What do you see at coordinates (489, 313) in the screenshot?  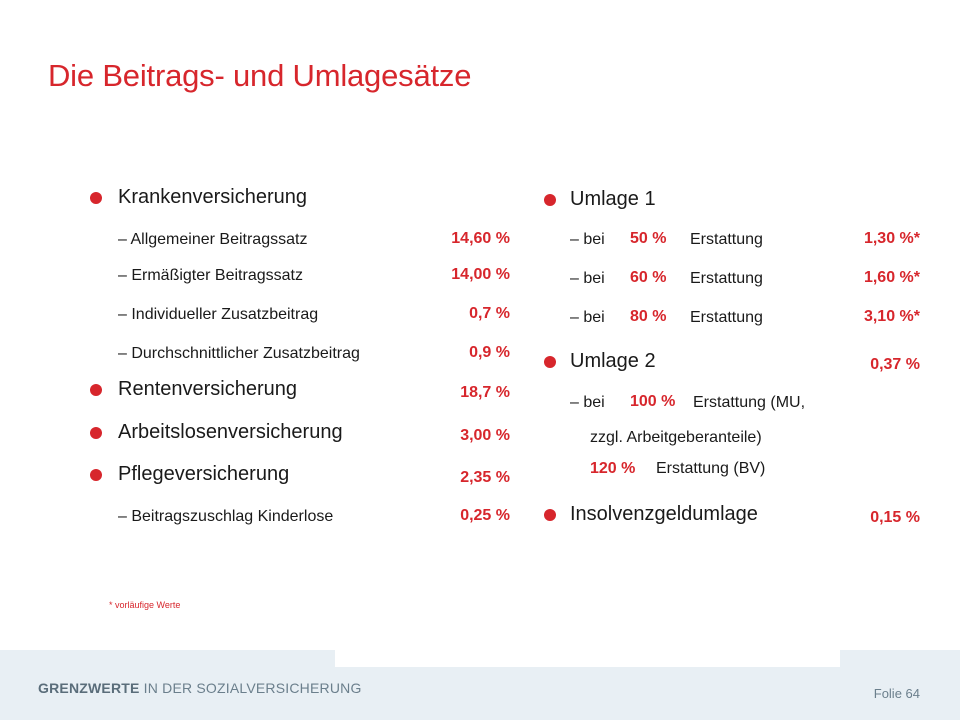 I see `sub-item-value: 0,7 %` at bounding box center [489, 313].